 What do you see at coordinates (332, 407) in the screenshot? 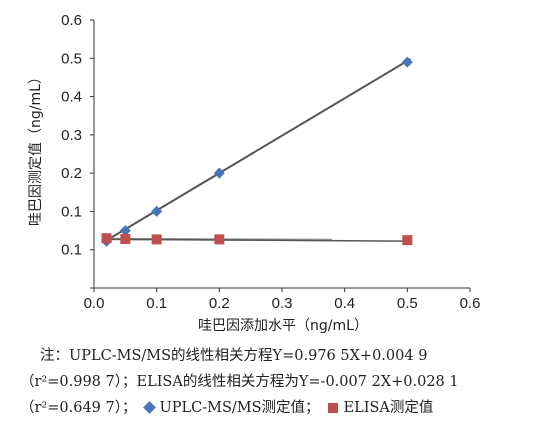
I see `legend-square-icon` at bounding box center [332, 407].